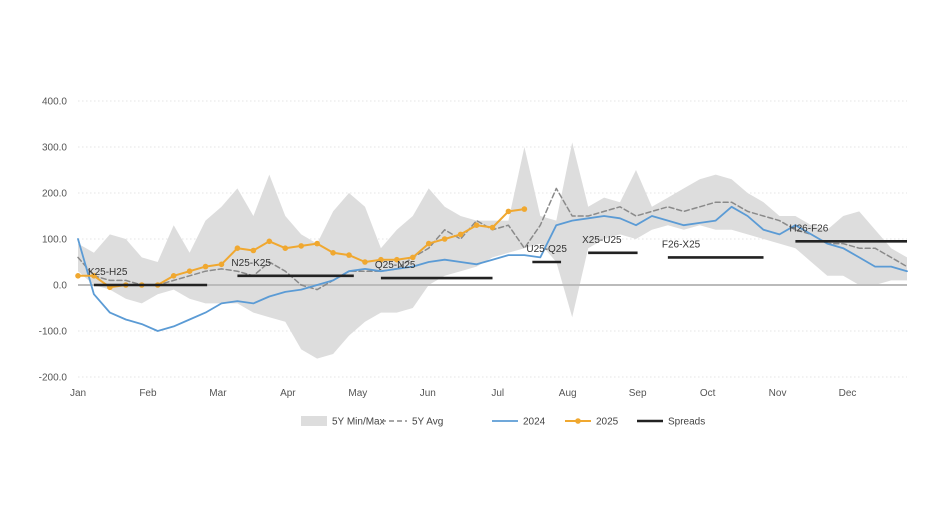  I want to click on legend-label: 2024, so click(534, 422).